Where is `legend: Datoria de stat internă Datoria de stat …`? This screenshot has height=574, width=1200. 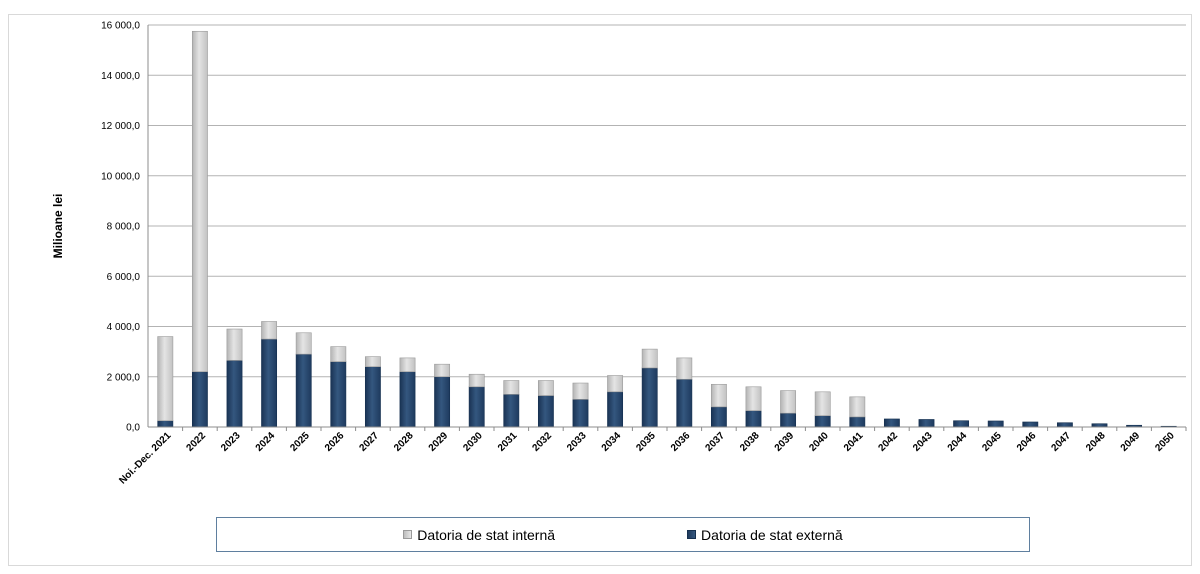
legend: Datoria de stat internă Datoria de stat … is located at coordinates (623, 534).